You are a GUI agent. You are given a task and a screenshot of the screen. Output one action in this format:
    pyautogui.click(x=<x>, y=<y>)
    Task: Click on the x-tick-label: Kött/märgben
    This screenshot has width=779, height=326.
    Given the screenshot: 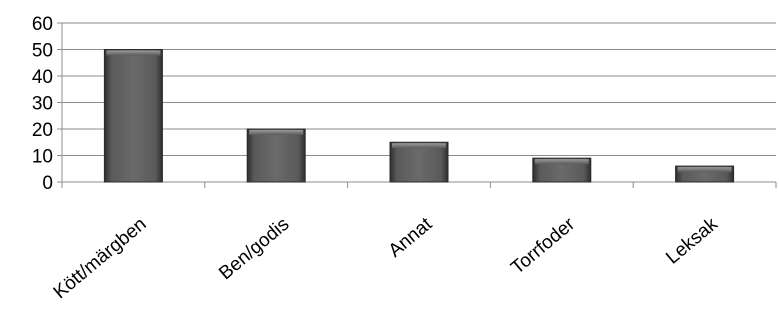 What is the action you would take?
    pyautogui.click(x=100, y=258)
    